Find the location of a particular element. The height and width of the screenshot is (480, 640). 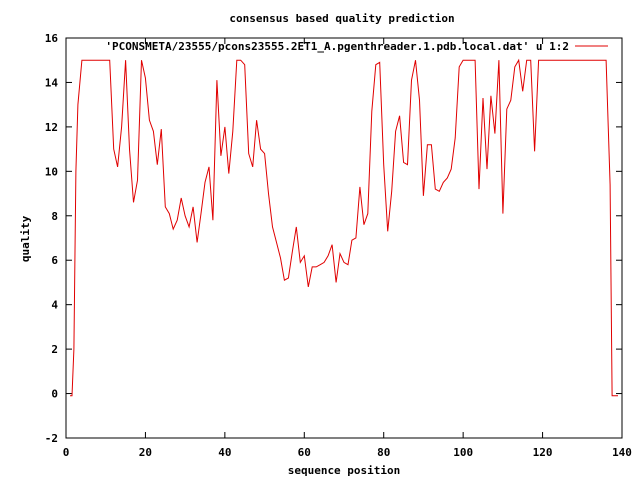

x-axis-label: sequence position is located at coordinates (344, 470).